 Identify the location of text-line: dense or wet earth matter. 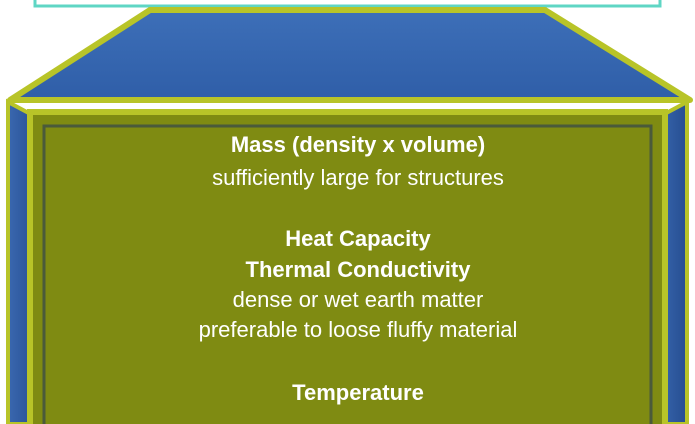
(358, 299).